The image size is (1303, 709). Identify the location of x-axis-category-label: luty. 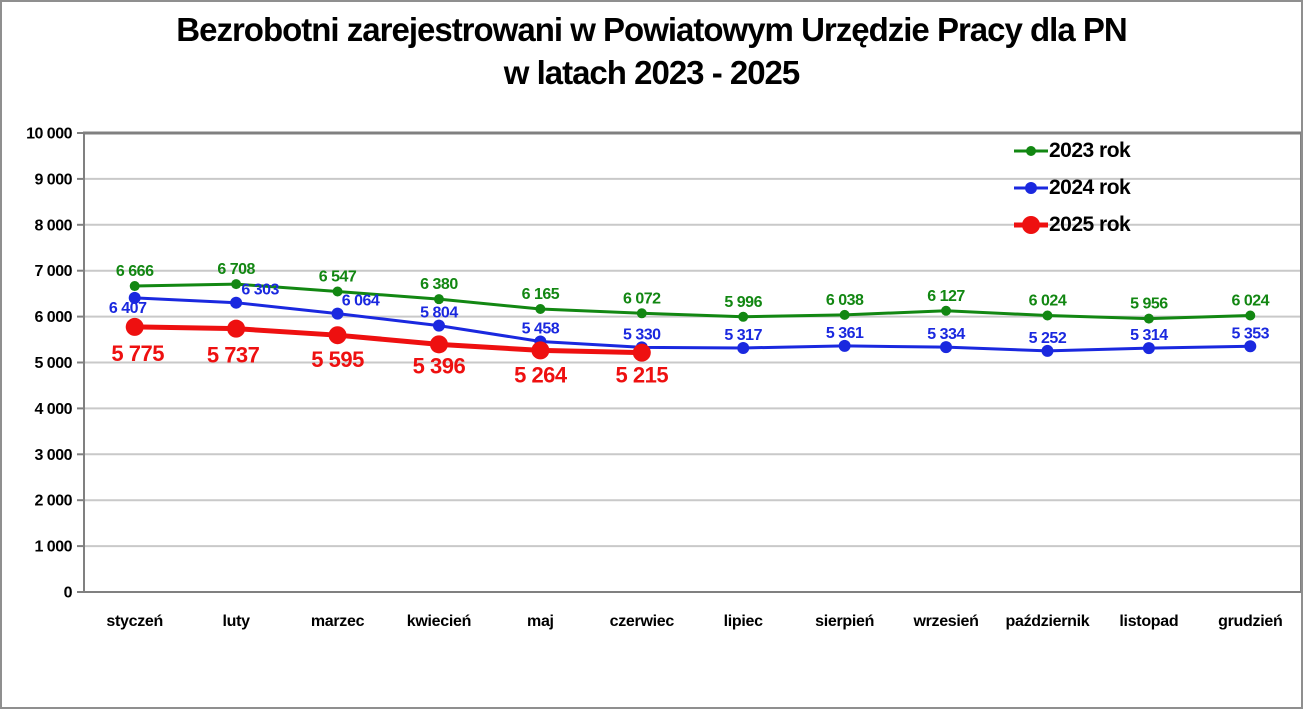
(237, 621).